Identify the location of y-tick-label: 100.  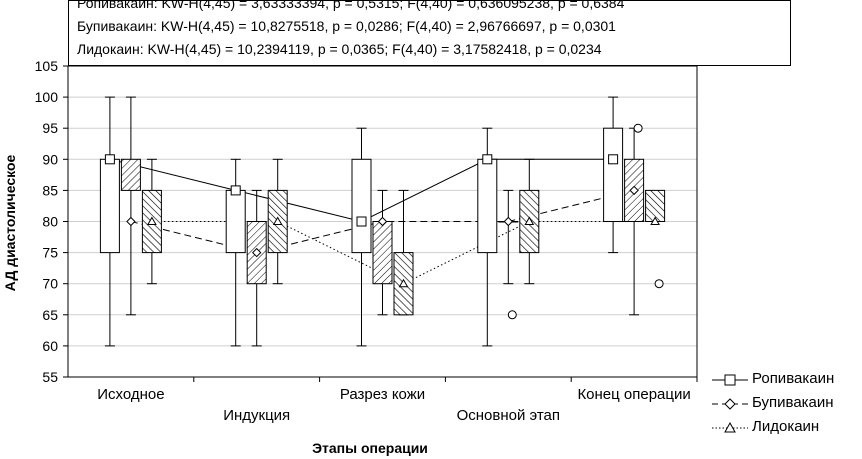
(47, 97).